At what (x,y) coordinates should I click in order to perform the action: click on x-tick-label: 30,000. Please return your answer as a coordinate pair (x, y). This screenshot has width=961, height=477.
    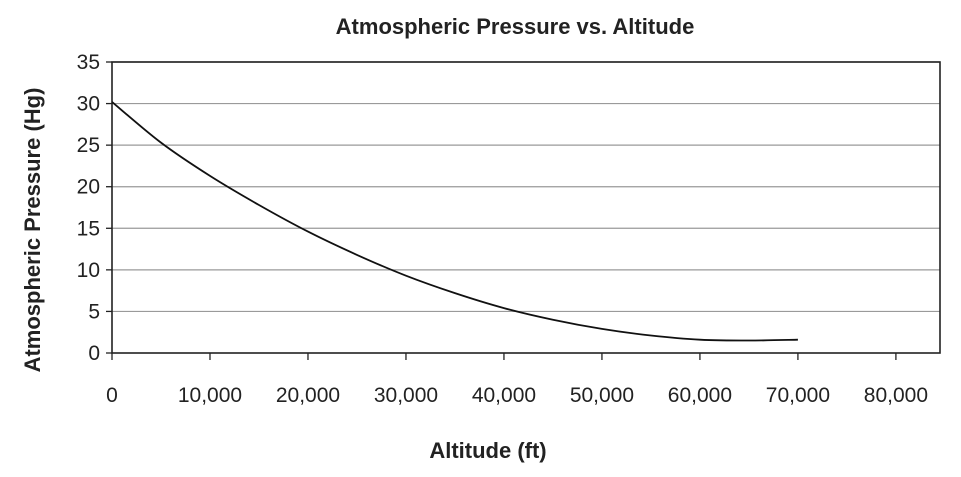
    Looking at the image, I should click on (406, 395).